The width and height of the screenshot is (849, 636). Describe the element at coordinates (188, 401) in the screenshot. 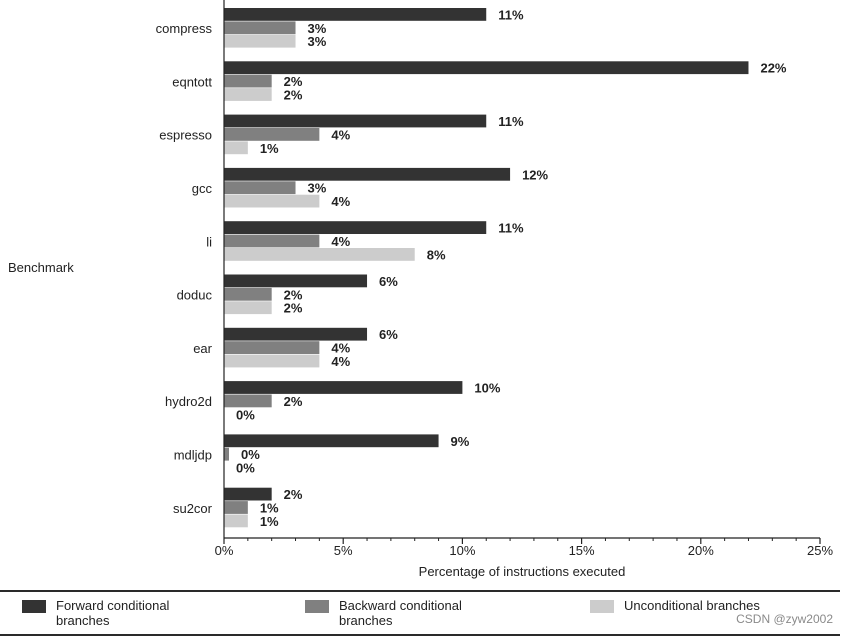

I see `category-label: hydro2d` at that location.